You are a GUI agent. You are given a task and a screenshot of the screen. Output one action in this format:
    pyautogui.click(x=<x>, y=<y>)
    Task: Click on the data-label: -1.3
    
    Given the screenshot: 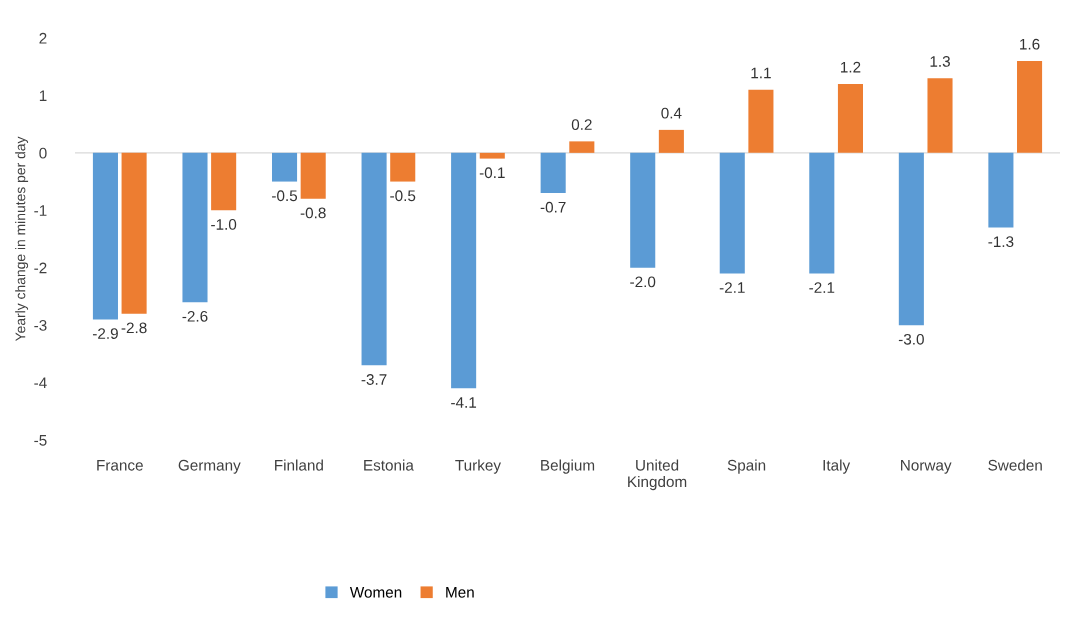 What is the action you would take?
    pyautogui.click(x=1001, y=242)
    